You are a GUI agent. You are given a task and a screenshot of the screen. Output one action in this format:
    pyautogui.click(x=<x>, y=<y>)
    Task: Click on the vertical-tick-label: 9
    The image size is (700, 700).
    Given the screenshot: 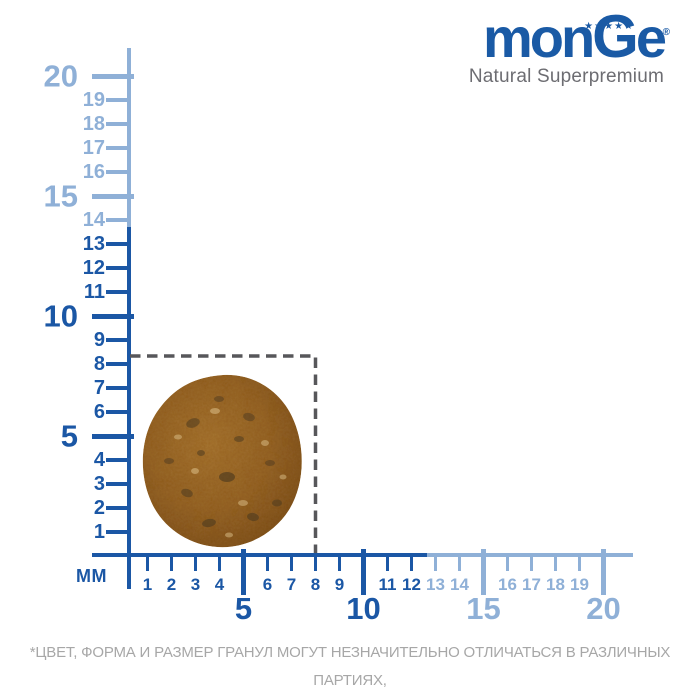 What is the action you would take?
    pyautogui.click(x=99, y=340)
    